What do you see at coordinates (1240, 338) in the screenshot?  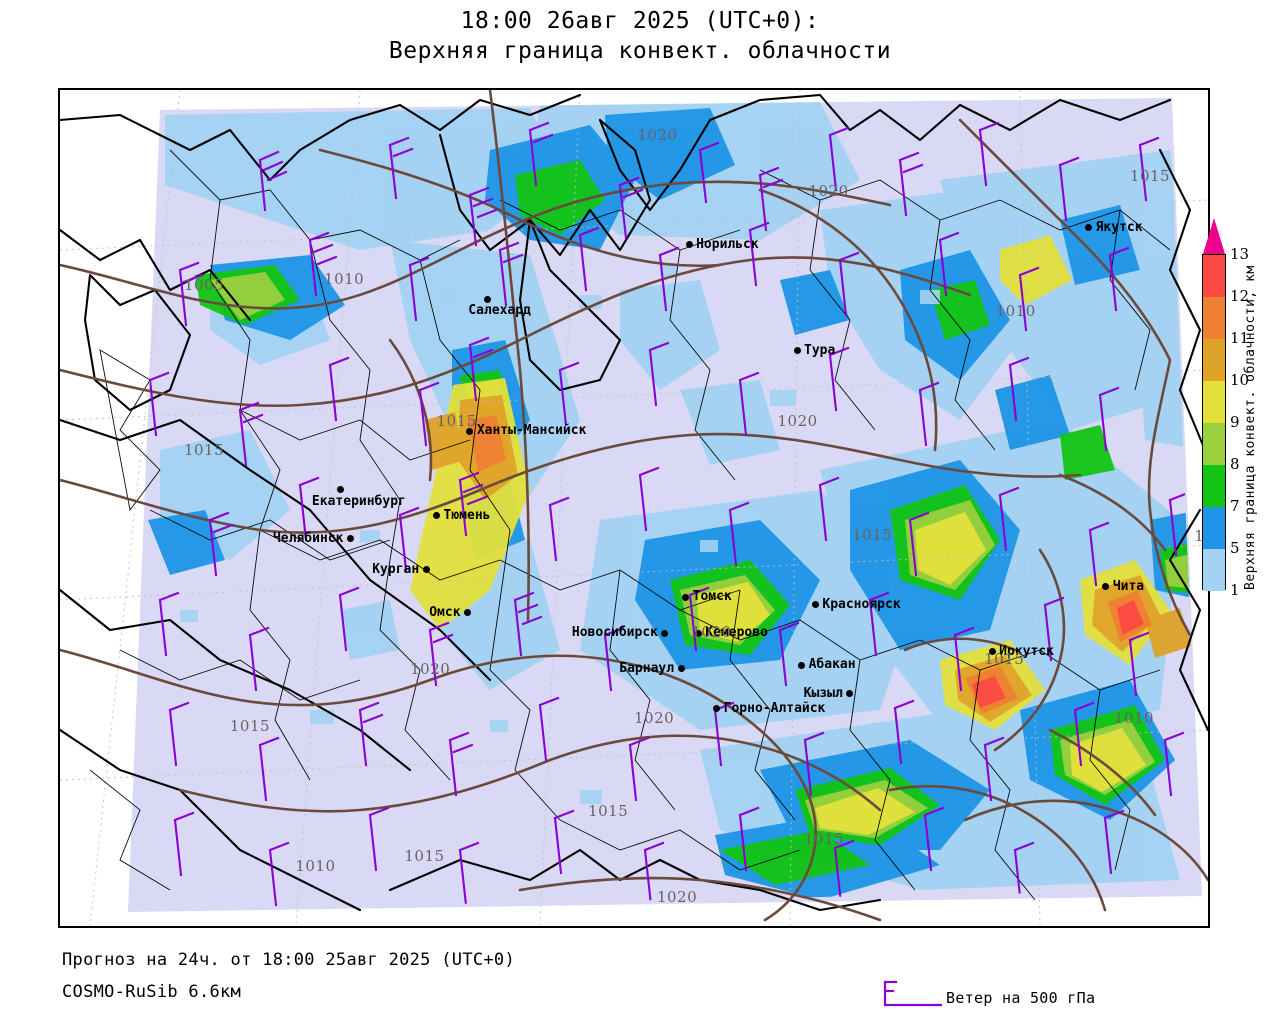 I see `colorbar-tick-label: 11` at bounding box center [1240, 338].